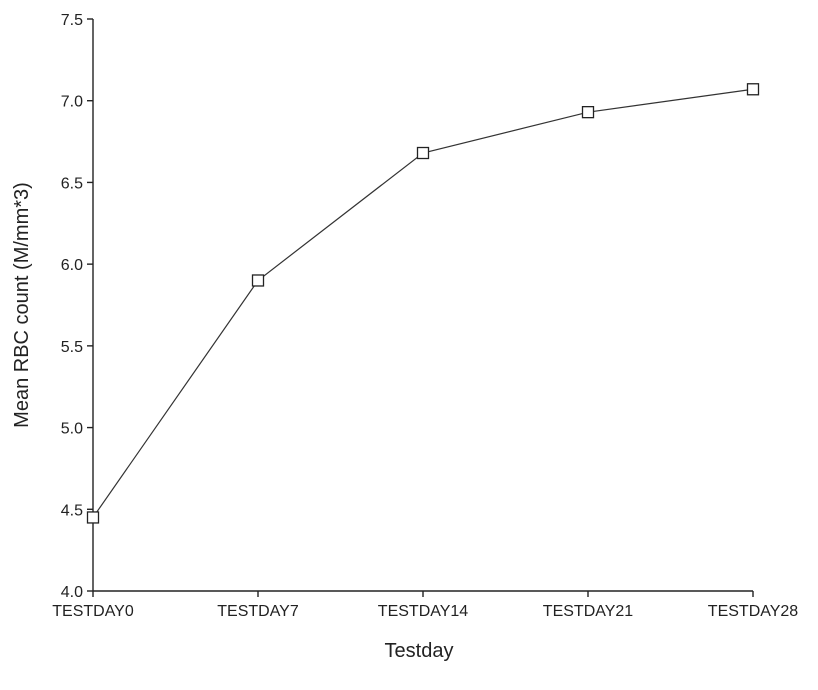  What do you see at coordinates (423, 611) in the screenshot?
I see `x-tick-label: TESTDAY14` at bounding box center [423, 611].